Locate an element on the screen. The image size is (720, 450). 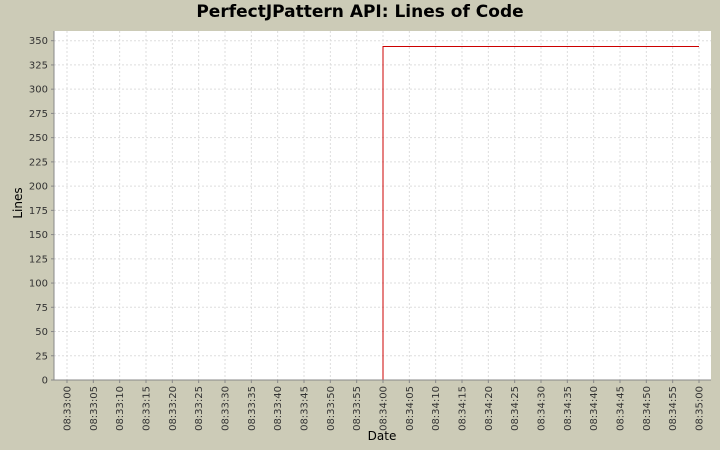
y-tick-label: 0 is located at coordinates (45, 381).